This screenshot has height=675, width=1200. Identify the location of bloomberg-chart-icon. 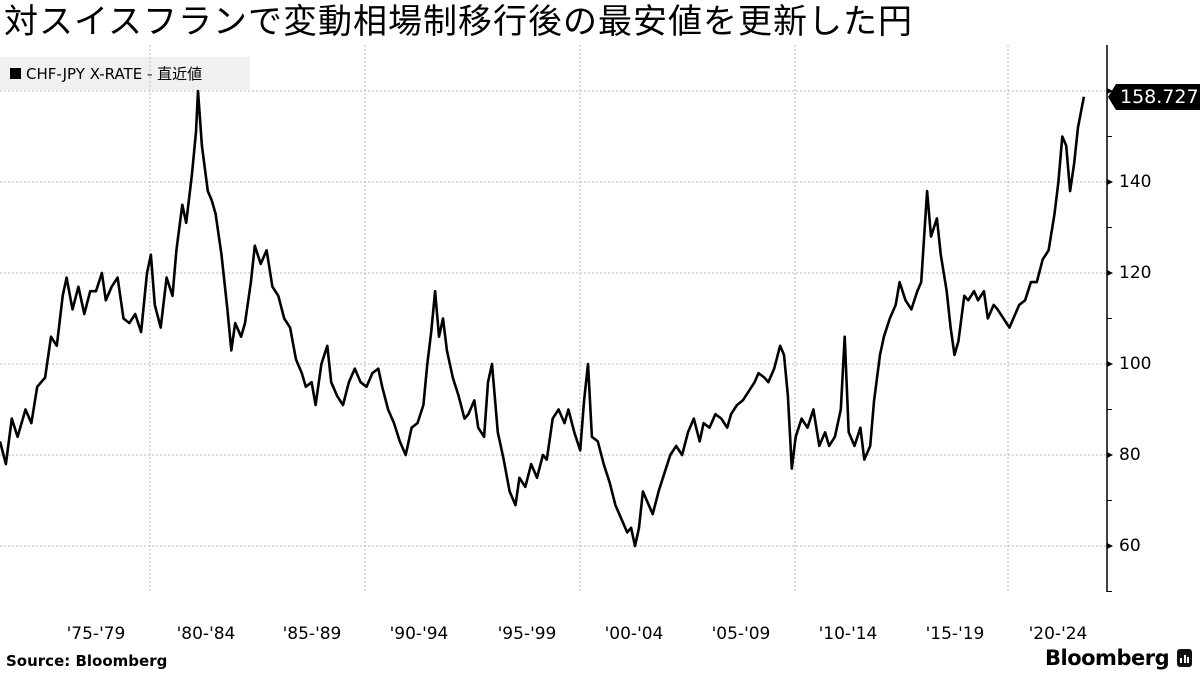
(1185, 658).